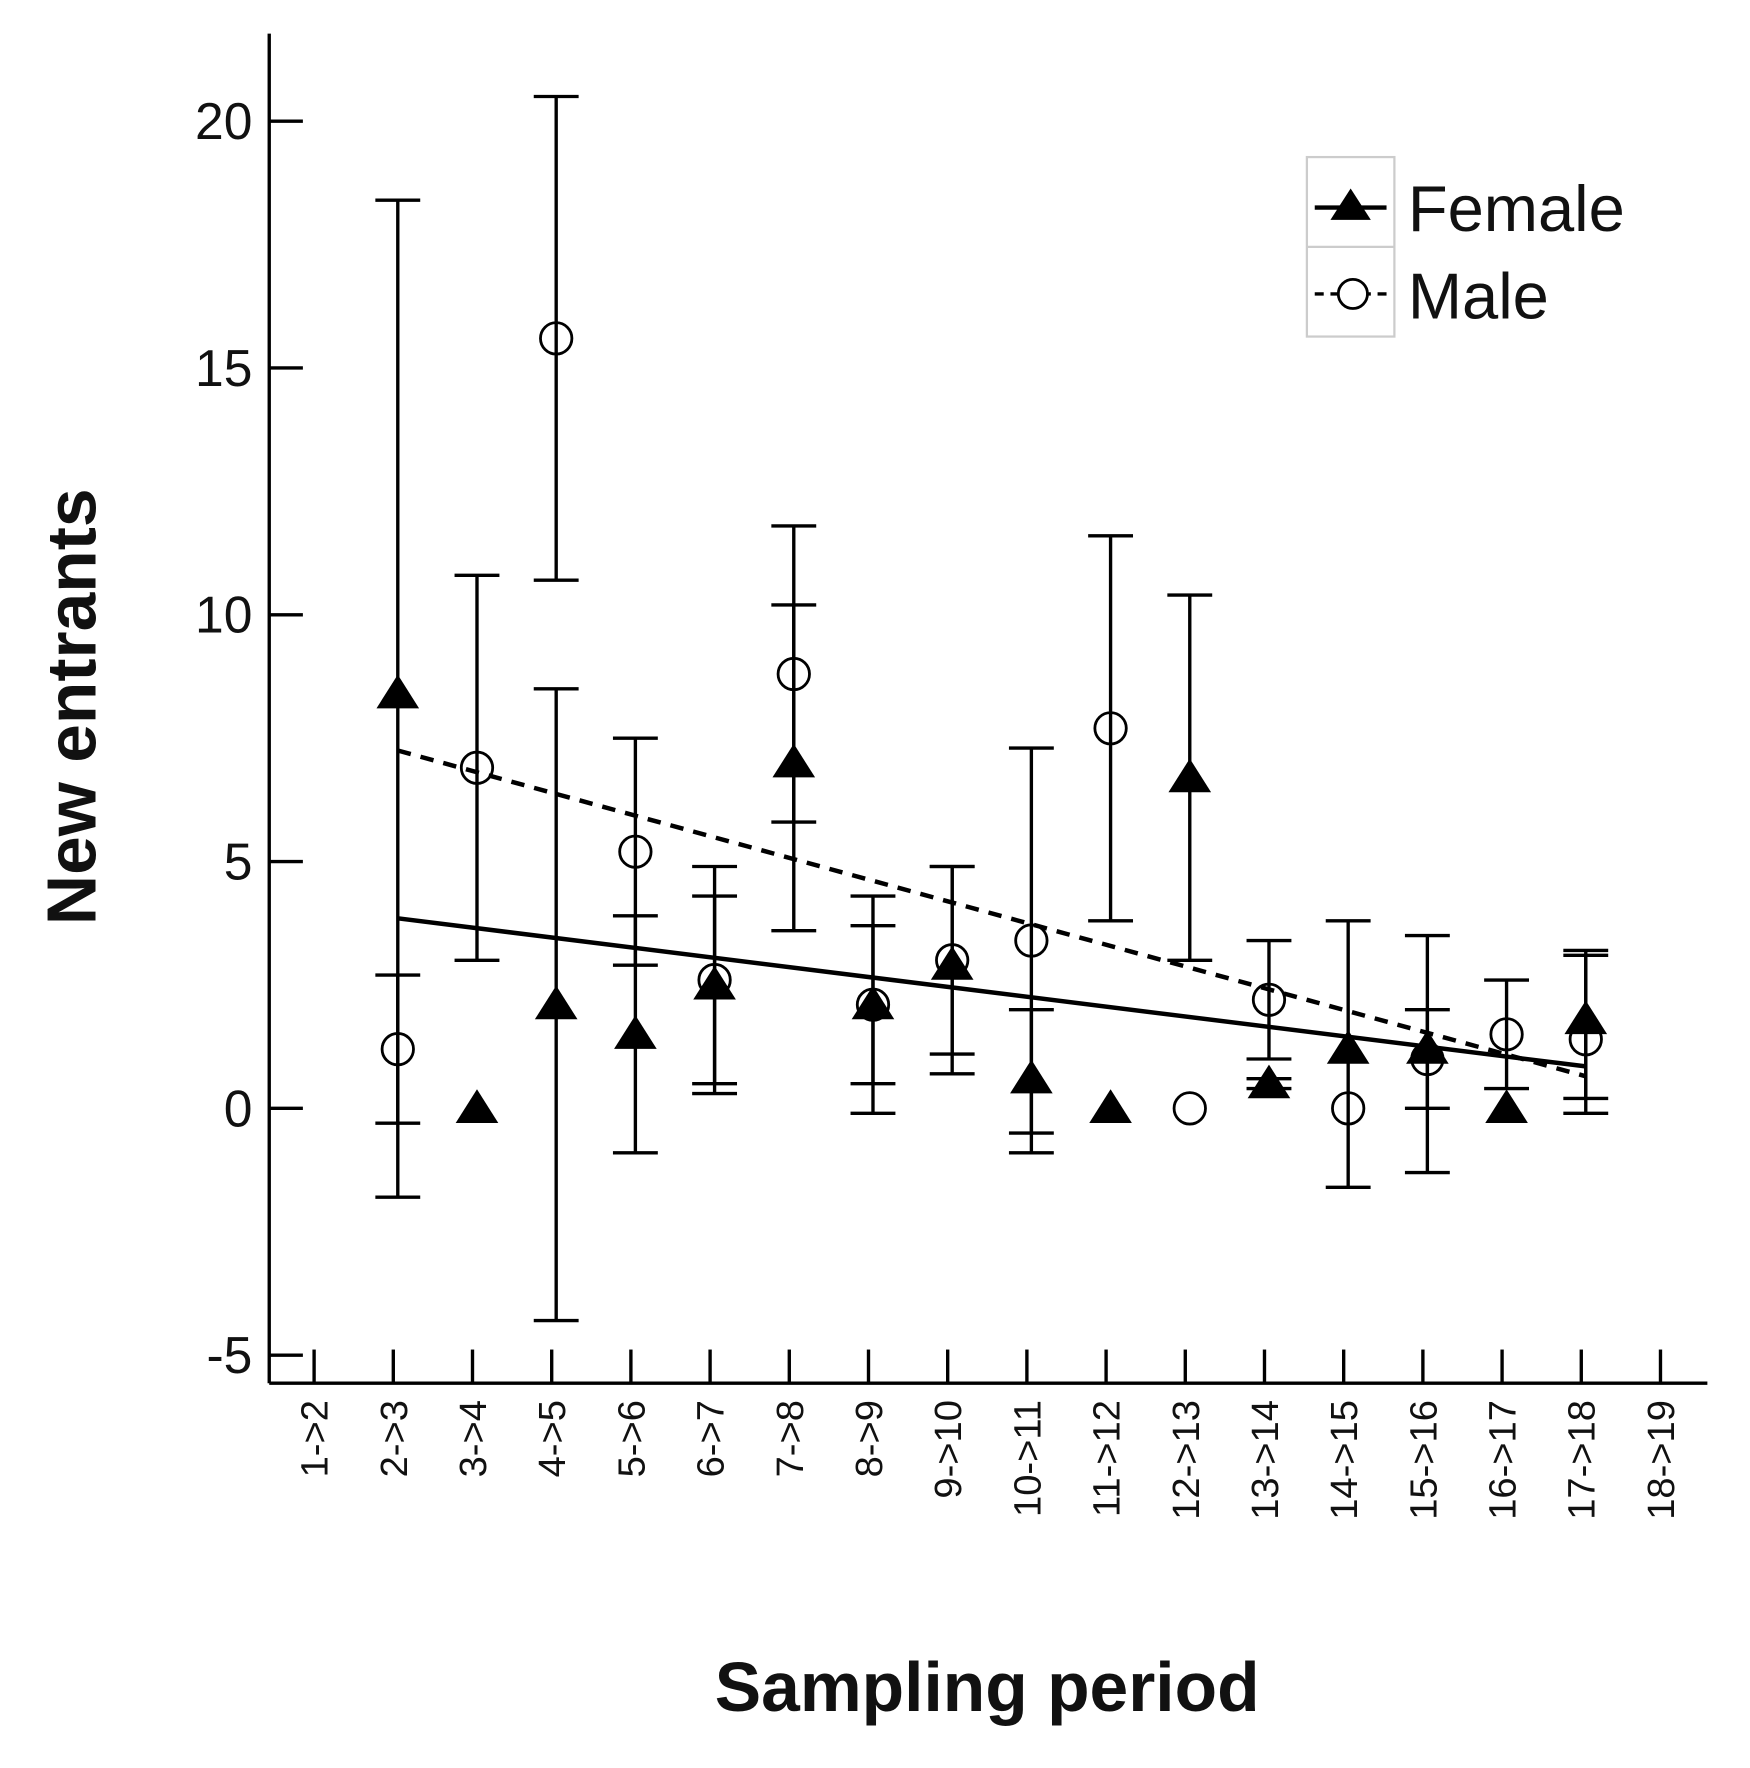 The image size is (1750, 1768). I want to click on y-tick-label: 5, so click(238, 862).